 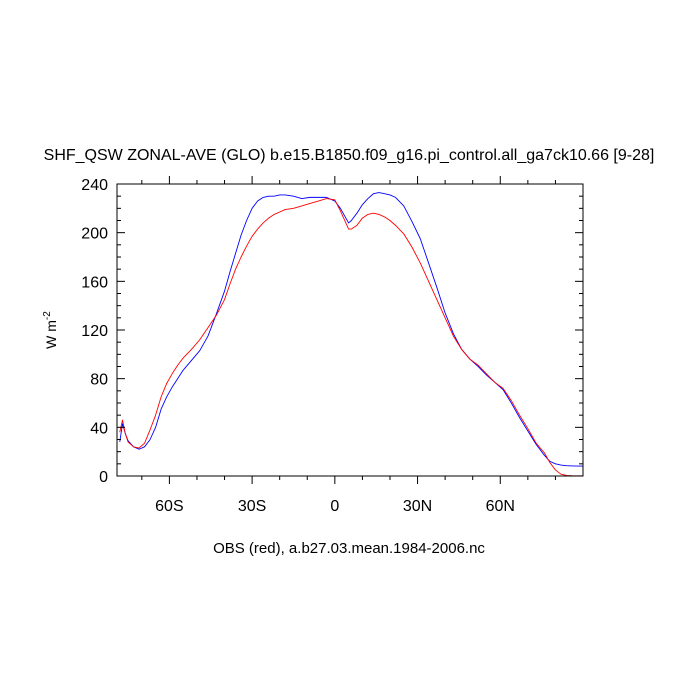 I want to click on y-tick-label: 200, so click(x=94, y=234).